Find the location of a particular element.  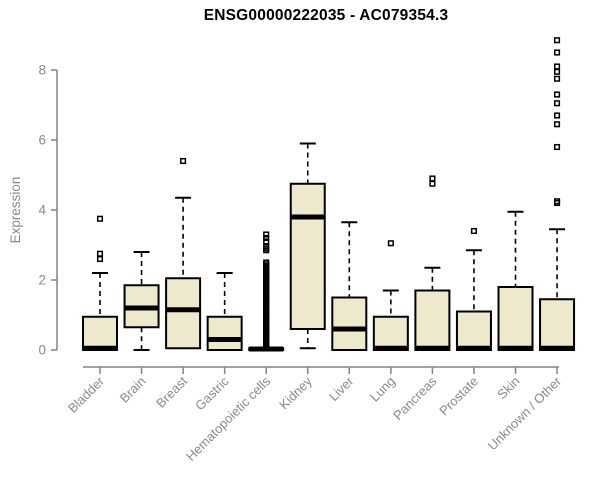

x-tick-label-liver: Liver is located at coordinates (341, 388).